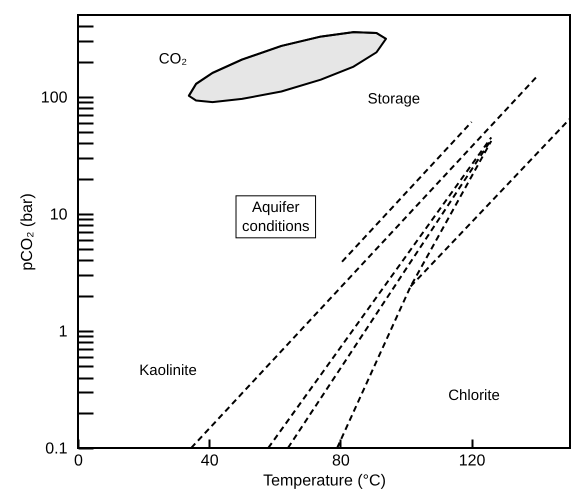 This screenshot has height=499, width=571. What do you see at coordinates (79, 461) in the screenshot?
I see `x-tick-label: 0` at bounding box center [79, 461].